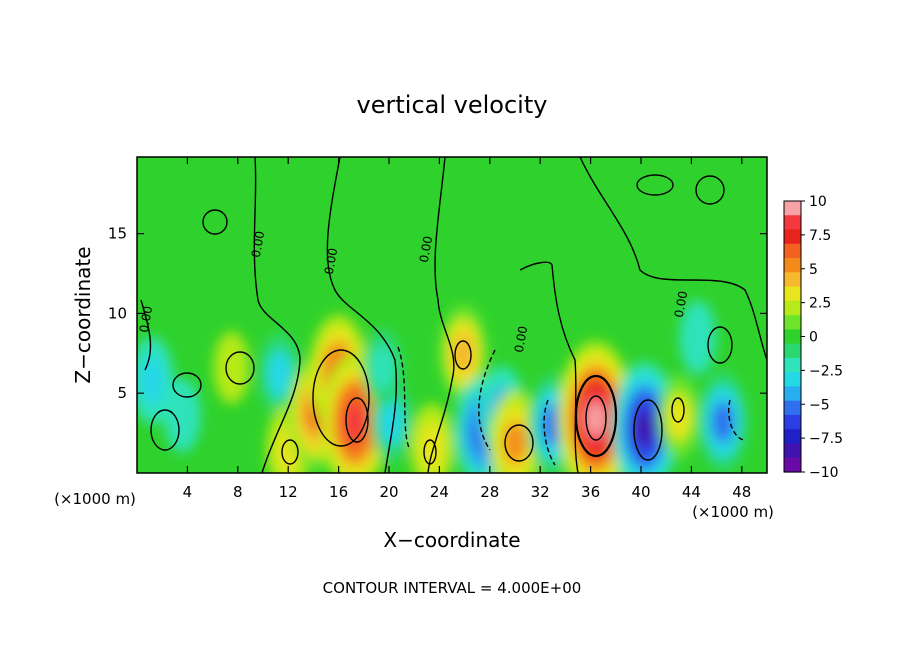 Image resolution: width=904 pixels, height=658 pixels. I want to click on colorbar-tick-label: −7.5, so click(826, 439).